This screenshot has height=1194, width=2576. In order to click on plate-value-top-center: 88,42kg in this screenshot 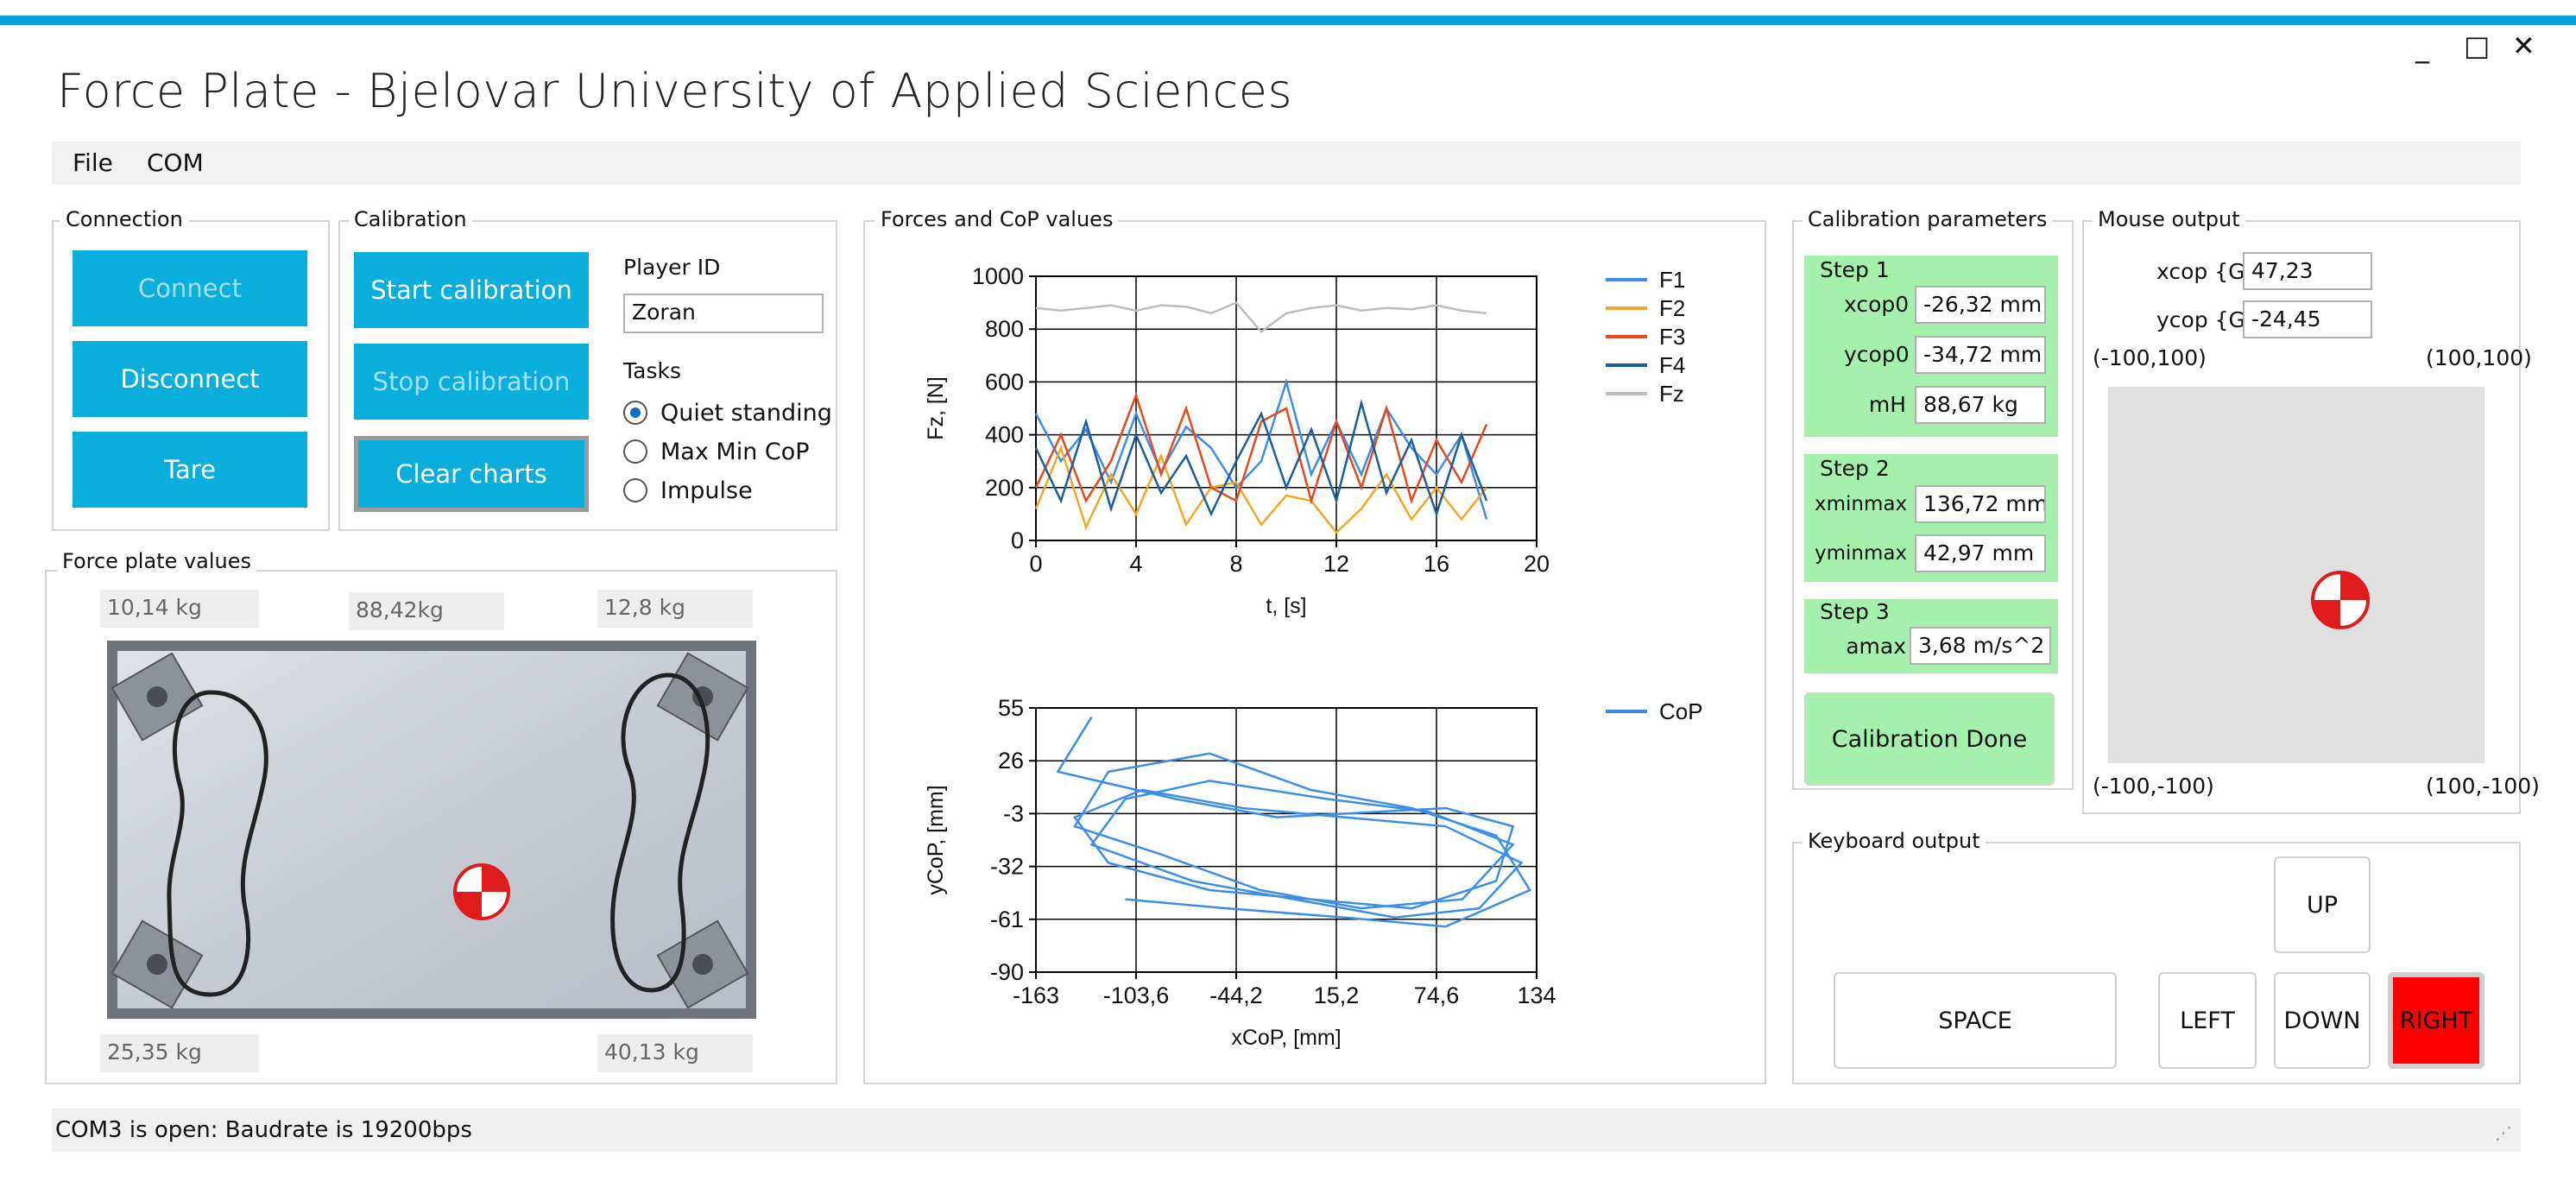, I will do `click(426, 611)`.